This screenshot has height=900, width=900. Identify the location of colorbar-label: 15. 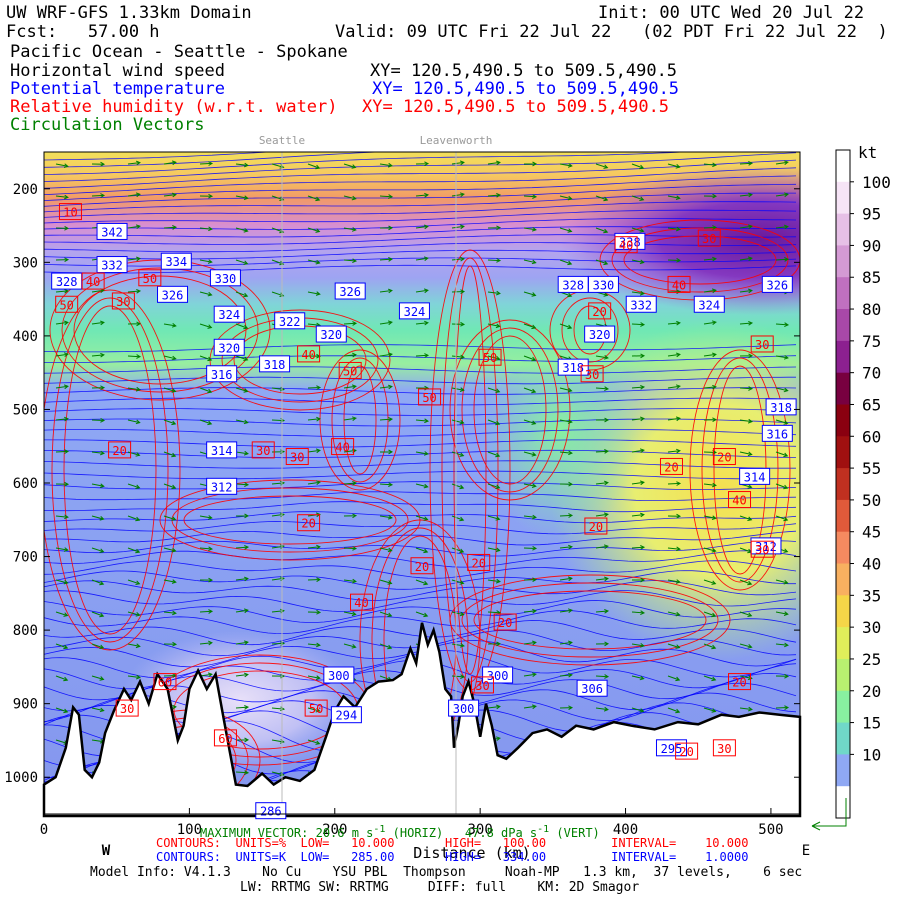
(871, 723).